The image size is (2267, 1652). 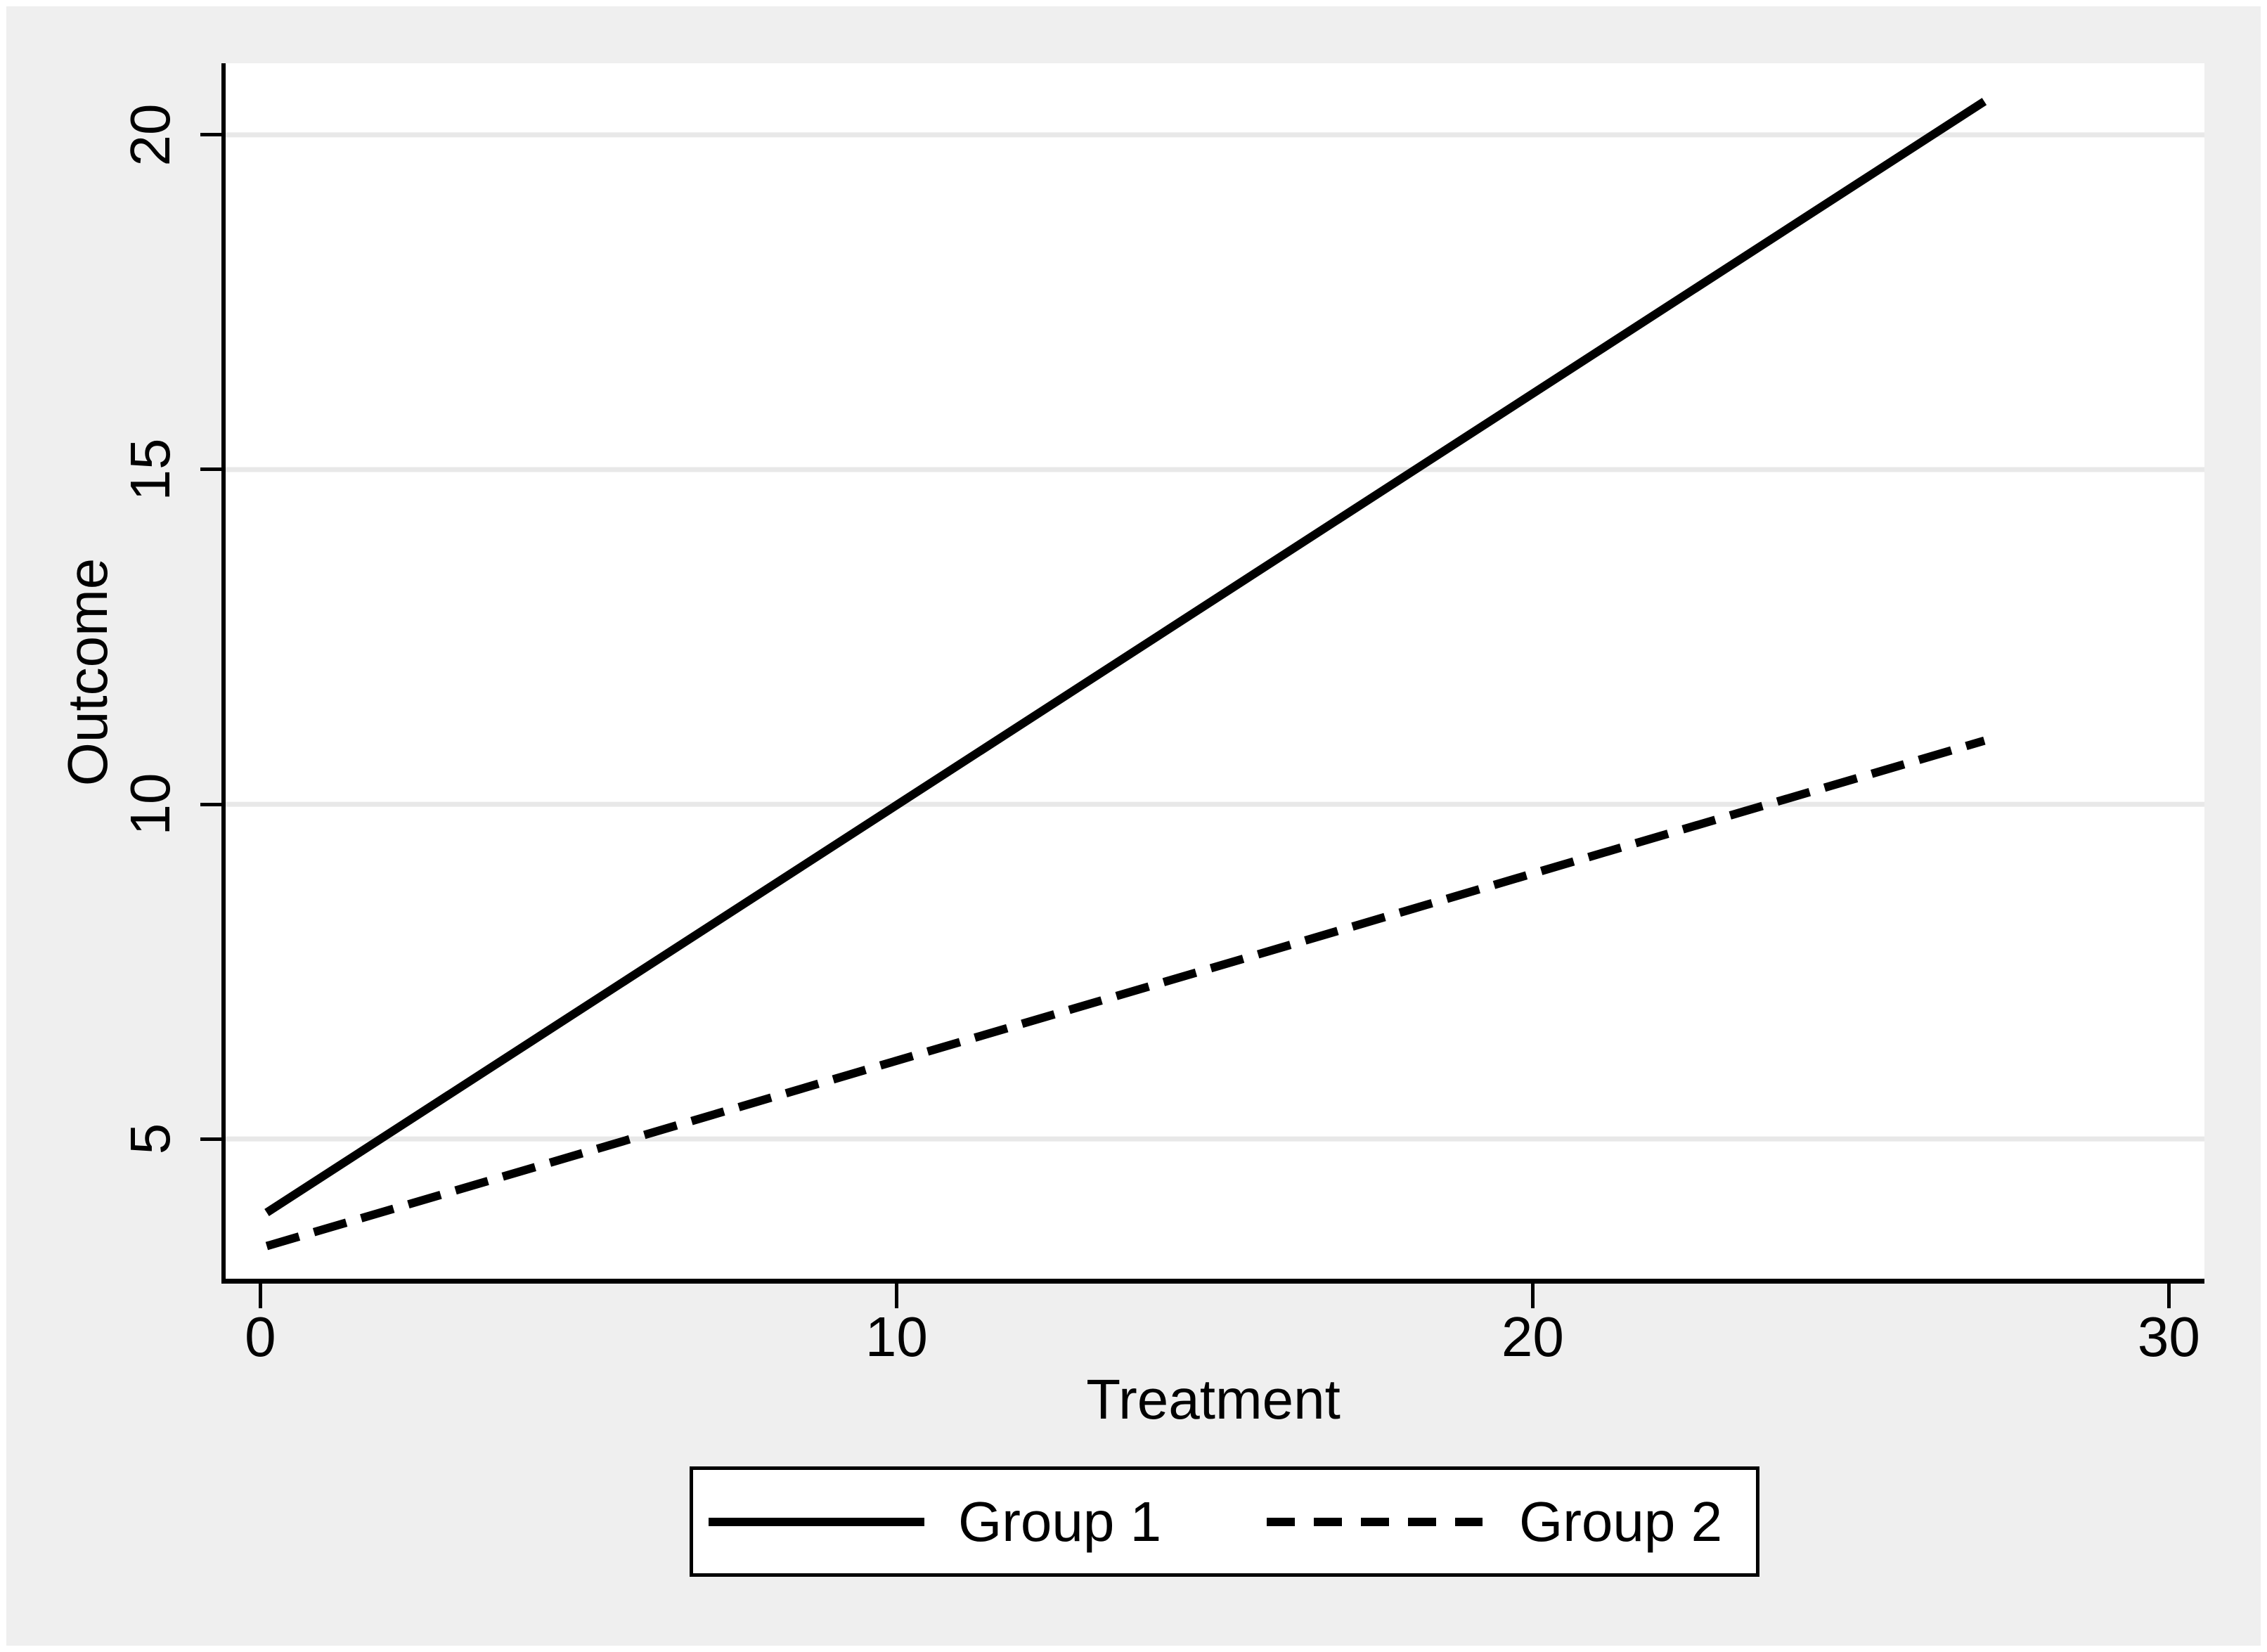 What do you see at coordinates (1213, 1399) in the screenshot?
I see `x-axis-title: Treatment` at bounding box center [1213, 1399].